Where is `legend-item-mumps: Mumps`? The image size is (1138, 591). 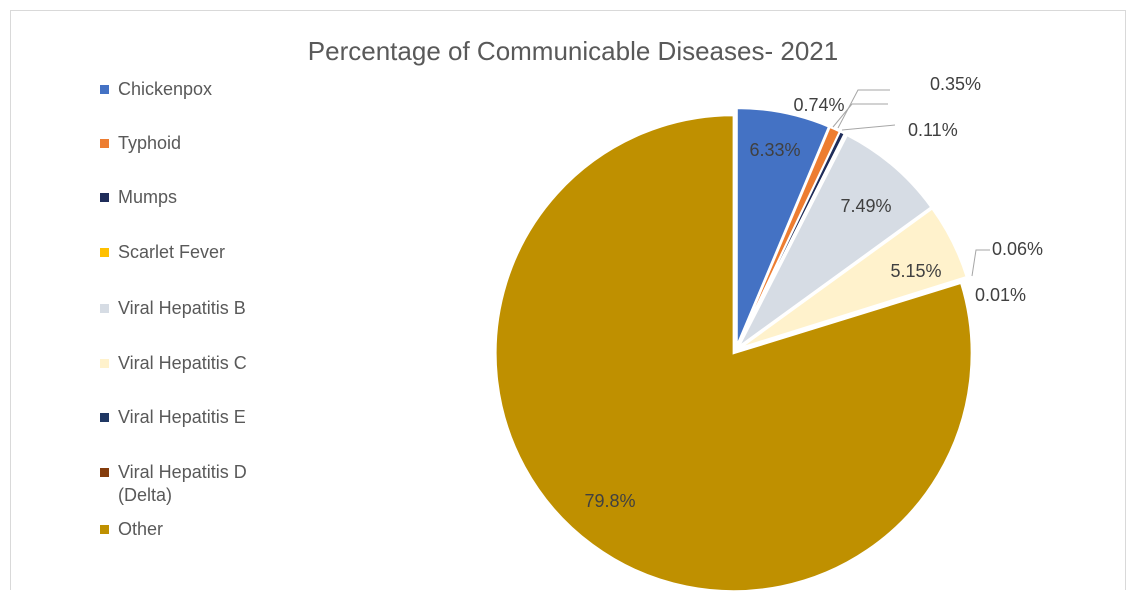
legend-item-mumps: Mumps is located at coordinates (138, 197).